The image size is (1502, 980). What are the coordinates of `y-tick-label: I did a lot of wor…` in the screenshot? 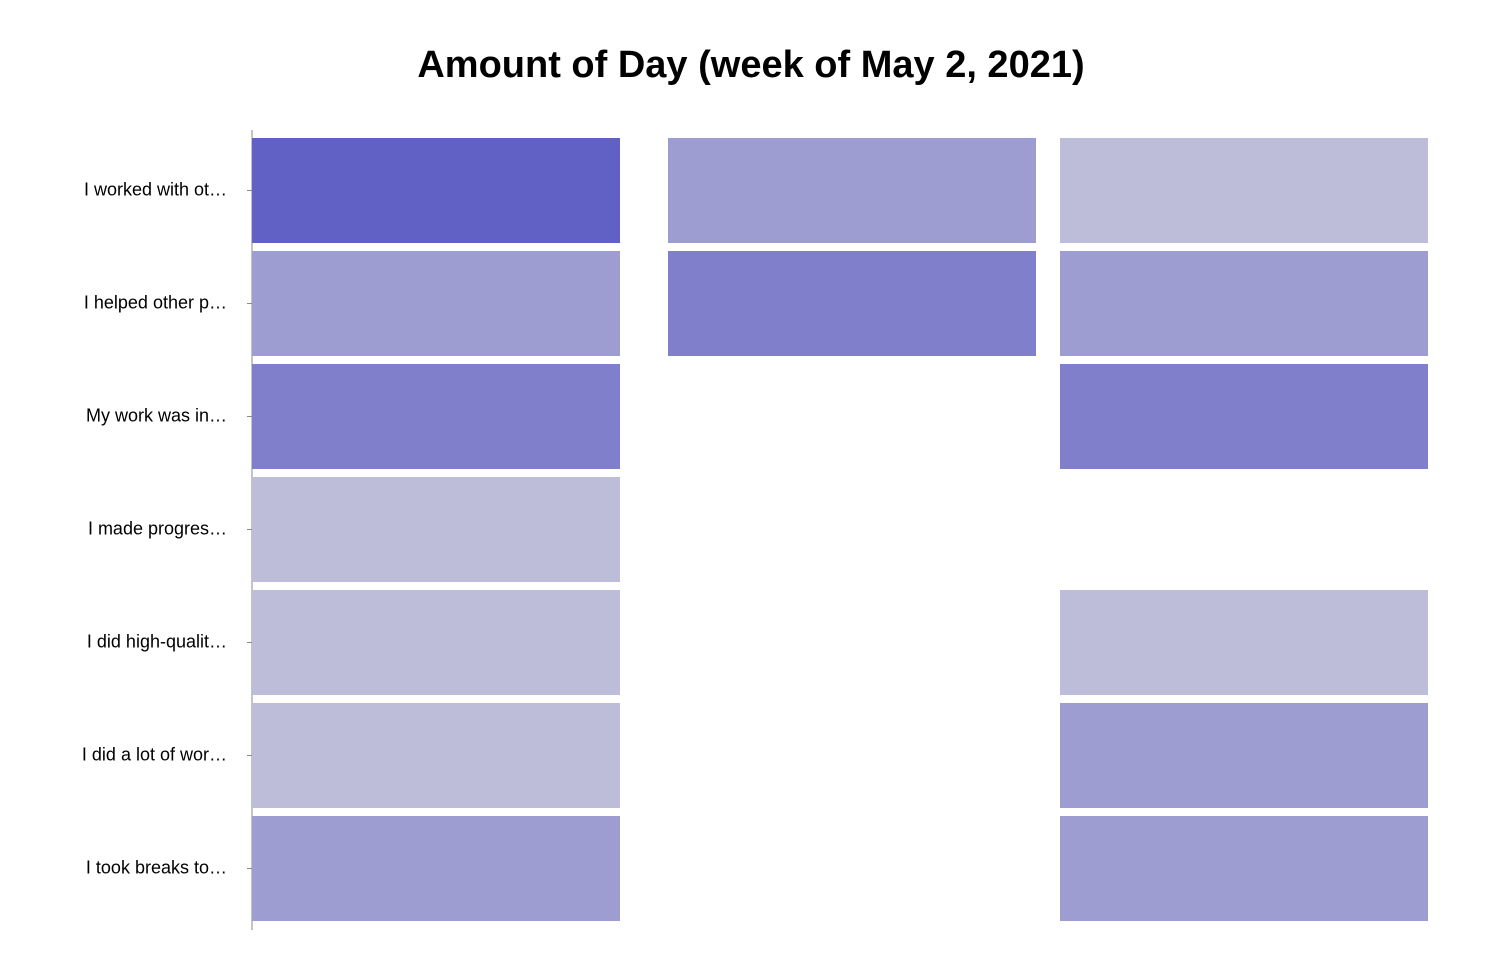 It's located at (154, 754).